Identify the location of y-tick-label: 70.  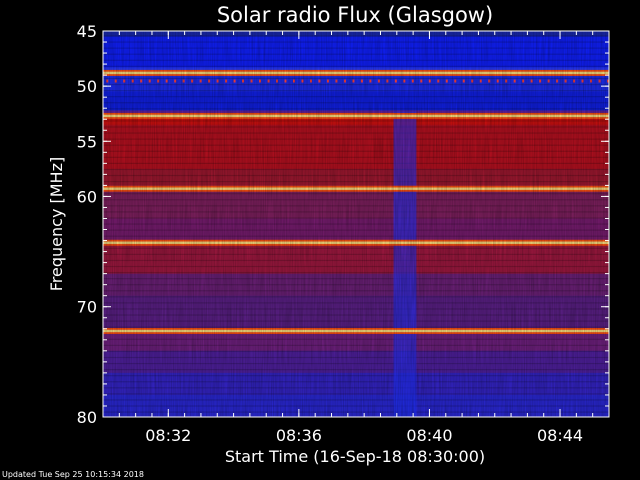
(87, 307).